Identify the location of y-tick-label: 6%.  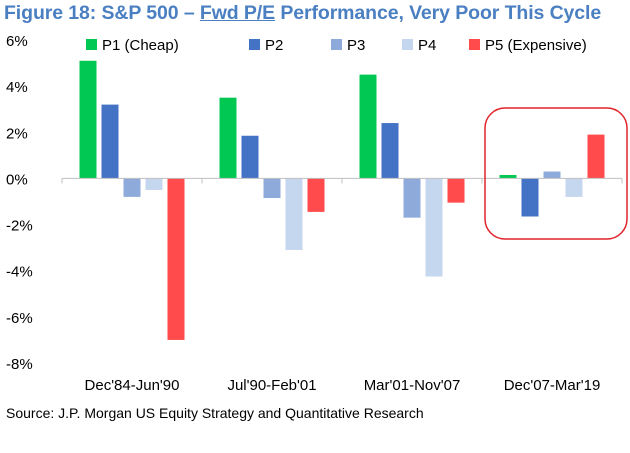
(17, 41).